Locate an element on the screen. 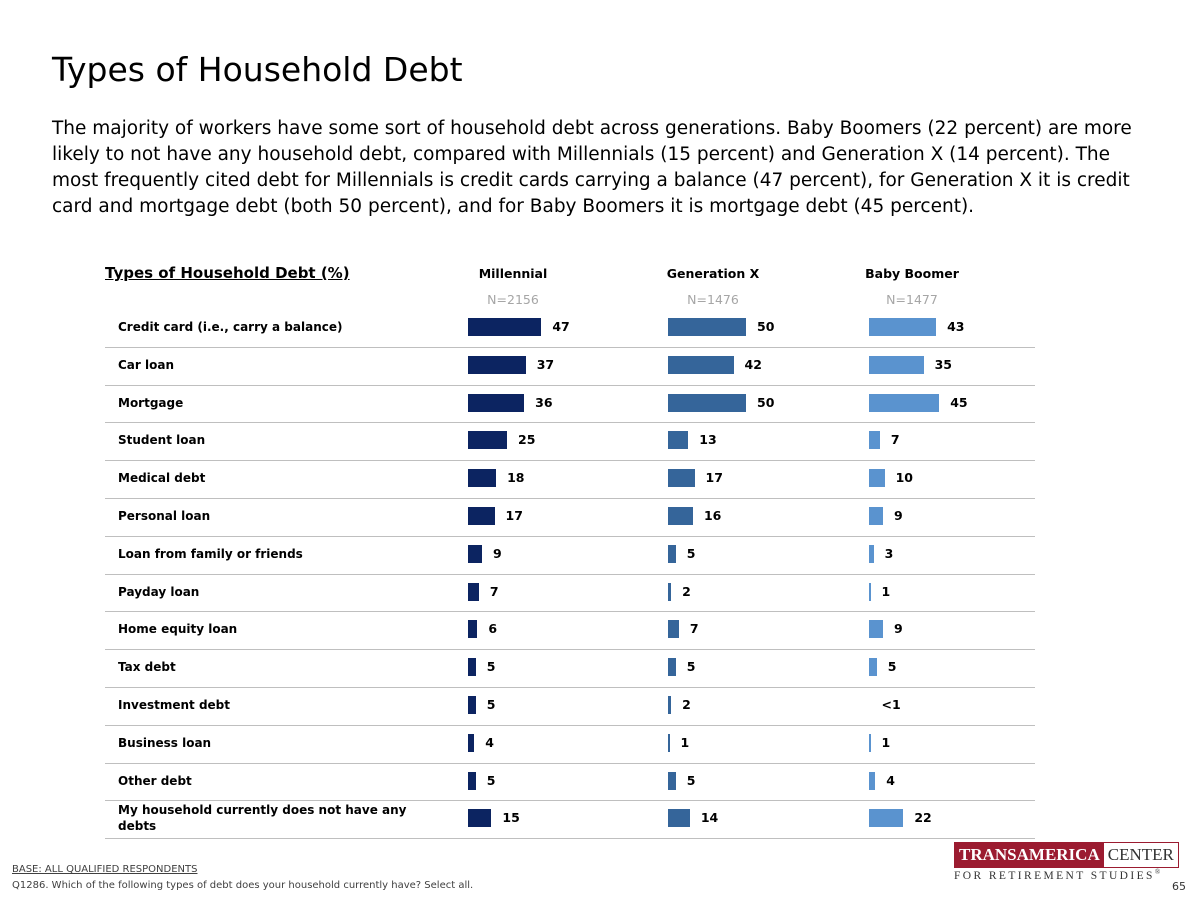 This screenshot has width=1200, height=900. value-label-0-12: 5 is located at coordinates (491, 780).